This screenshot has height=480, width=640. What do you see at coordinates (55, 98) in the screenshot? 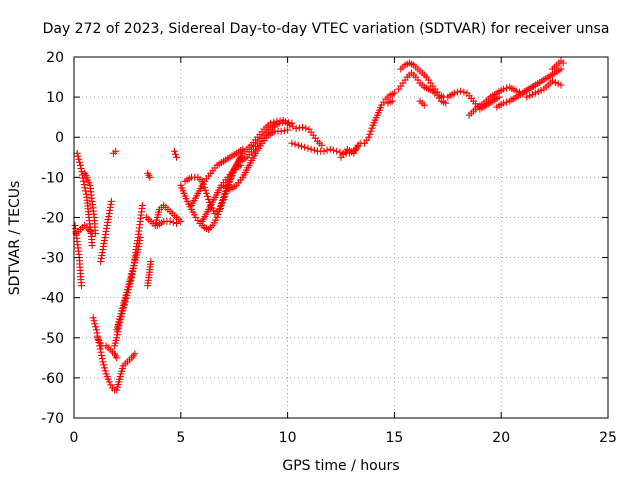
I see `y-tick-label: 10` at bounding box center [55, 98].